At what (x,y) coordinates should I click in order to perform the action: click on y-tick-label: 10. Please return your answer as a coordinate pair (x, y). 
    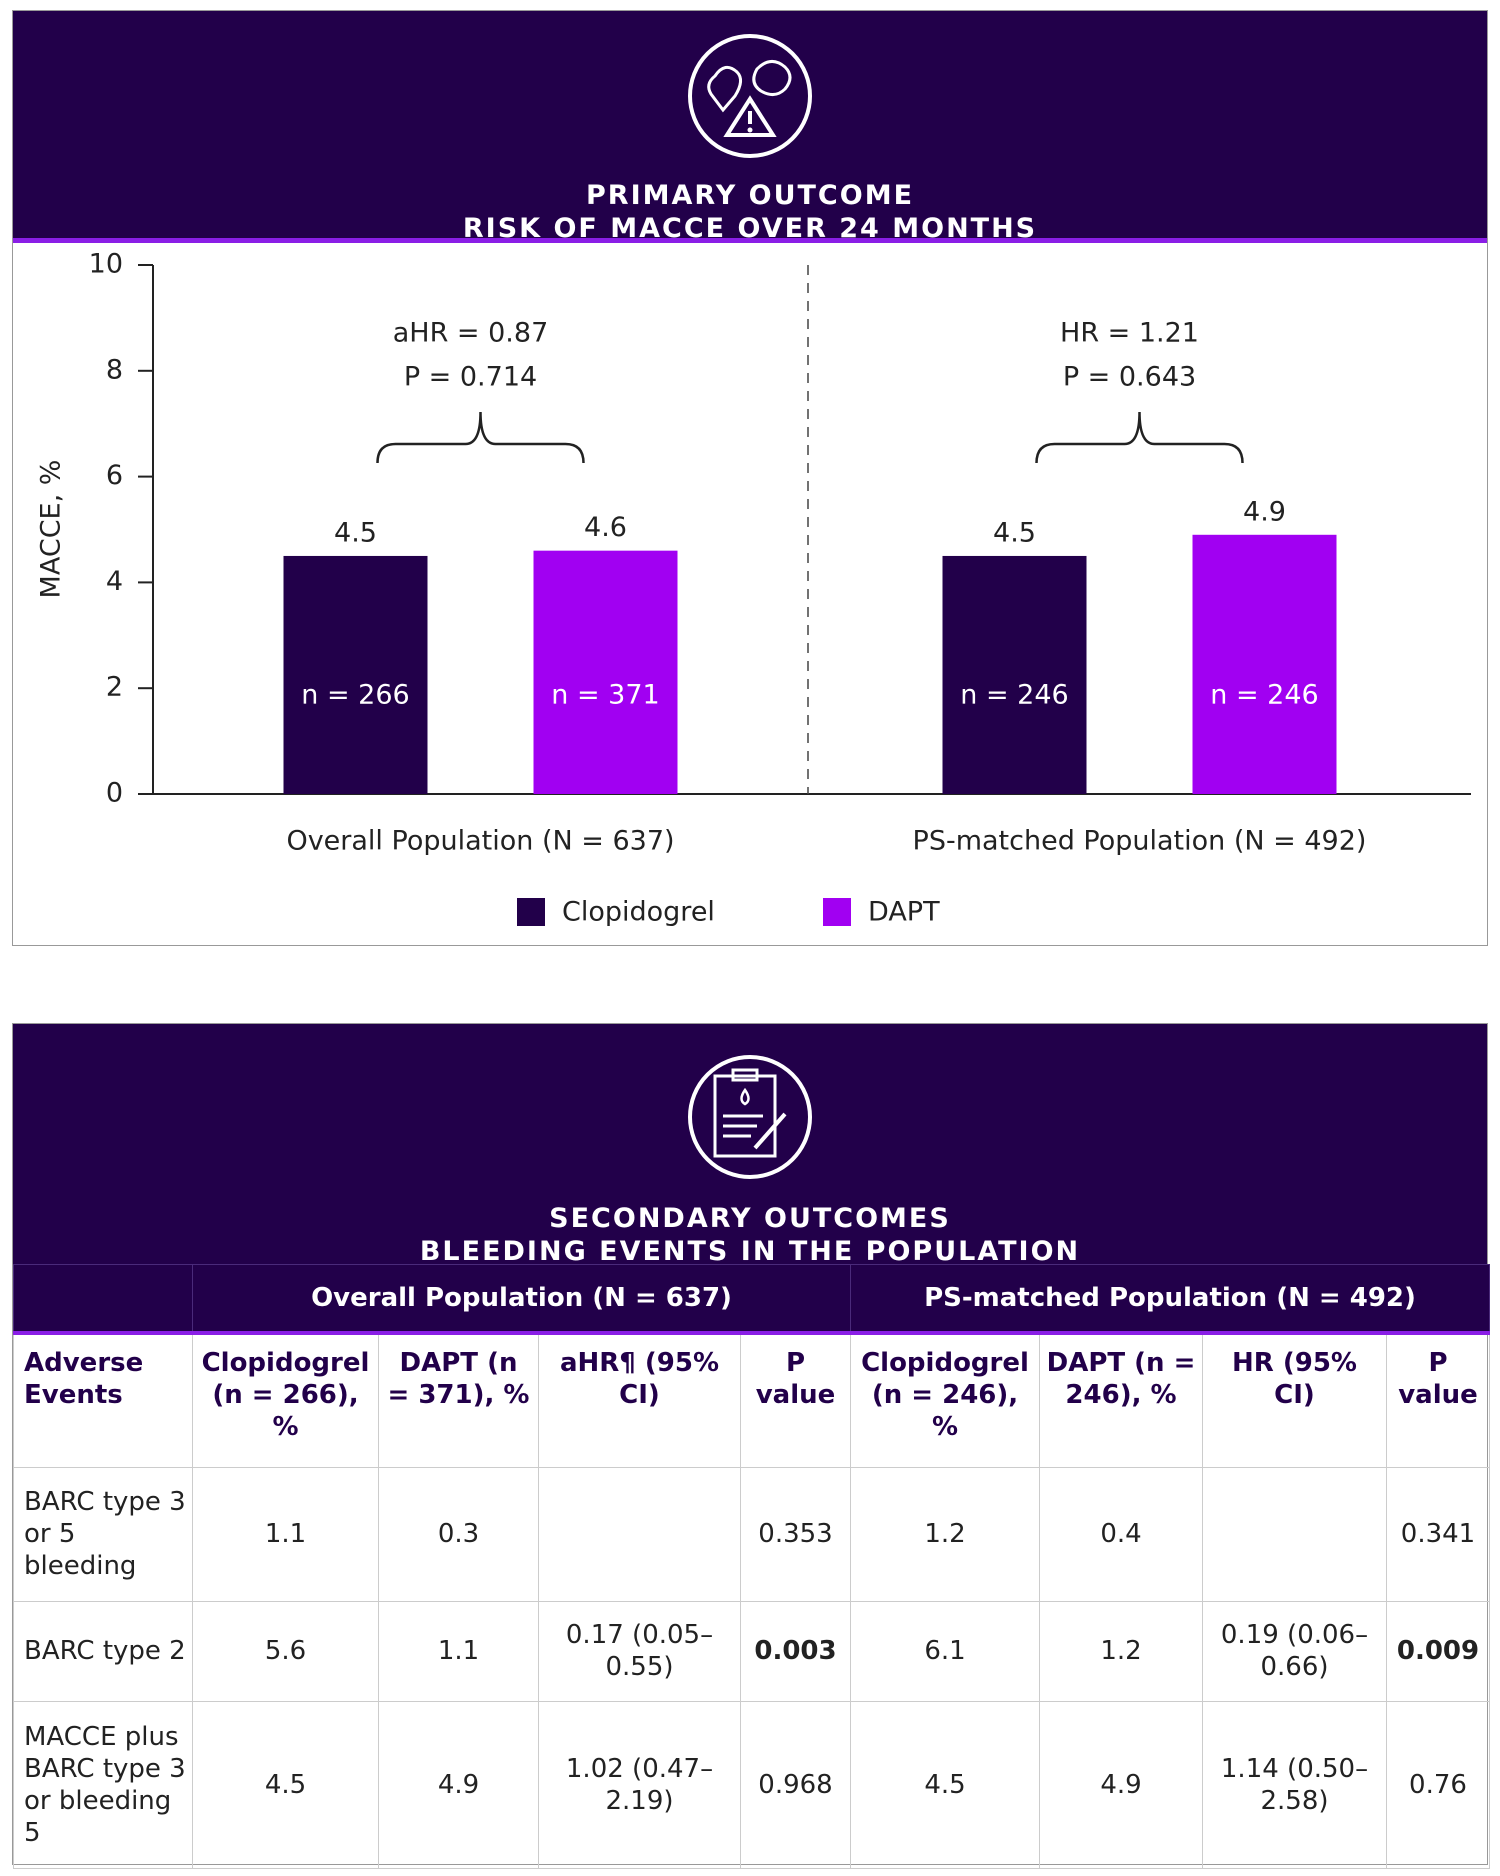
    Looking at the image, I should click on (106, 264).